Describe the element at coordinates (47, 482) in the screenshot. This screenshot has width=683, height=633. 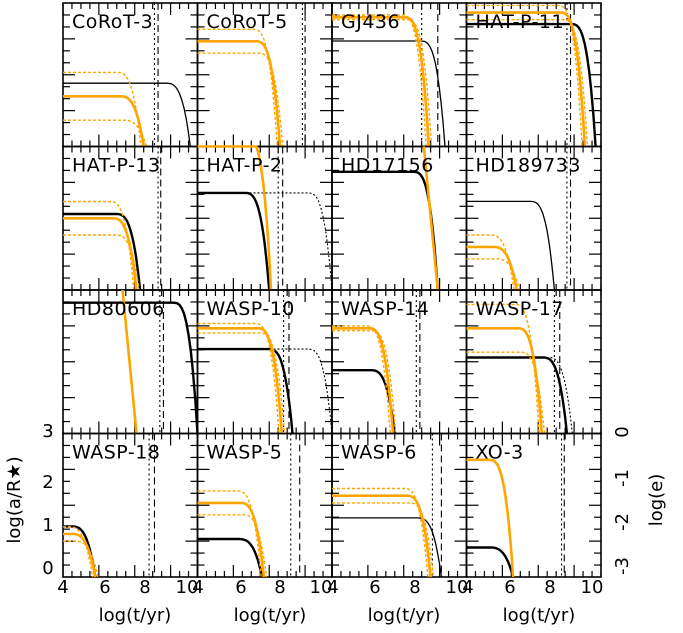
I see `y-tick-label: 2` at that location.